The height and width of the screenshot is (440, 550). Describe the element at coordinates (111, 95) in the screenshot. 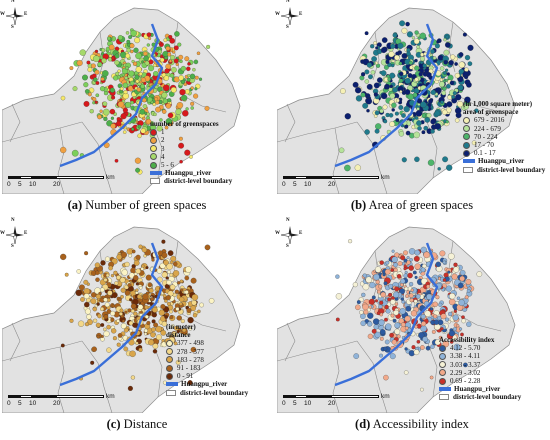

I see `huangpu-river` at that location.